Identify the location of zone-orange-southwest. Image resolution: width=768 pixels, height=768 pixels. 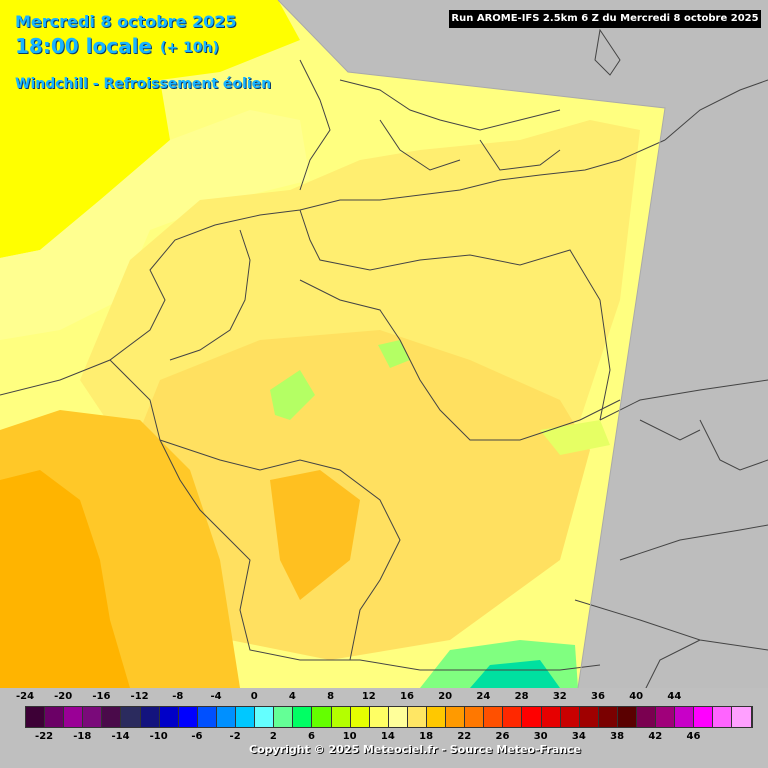
(65, 579).